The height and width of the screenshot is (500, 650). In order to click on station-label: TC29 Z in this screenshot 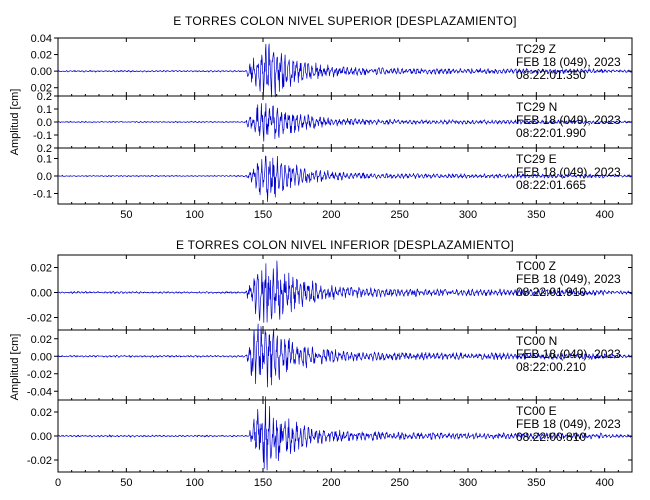, I will do `click(536, 49)`.